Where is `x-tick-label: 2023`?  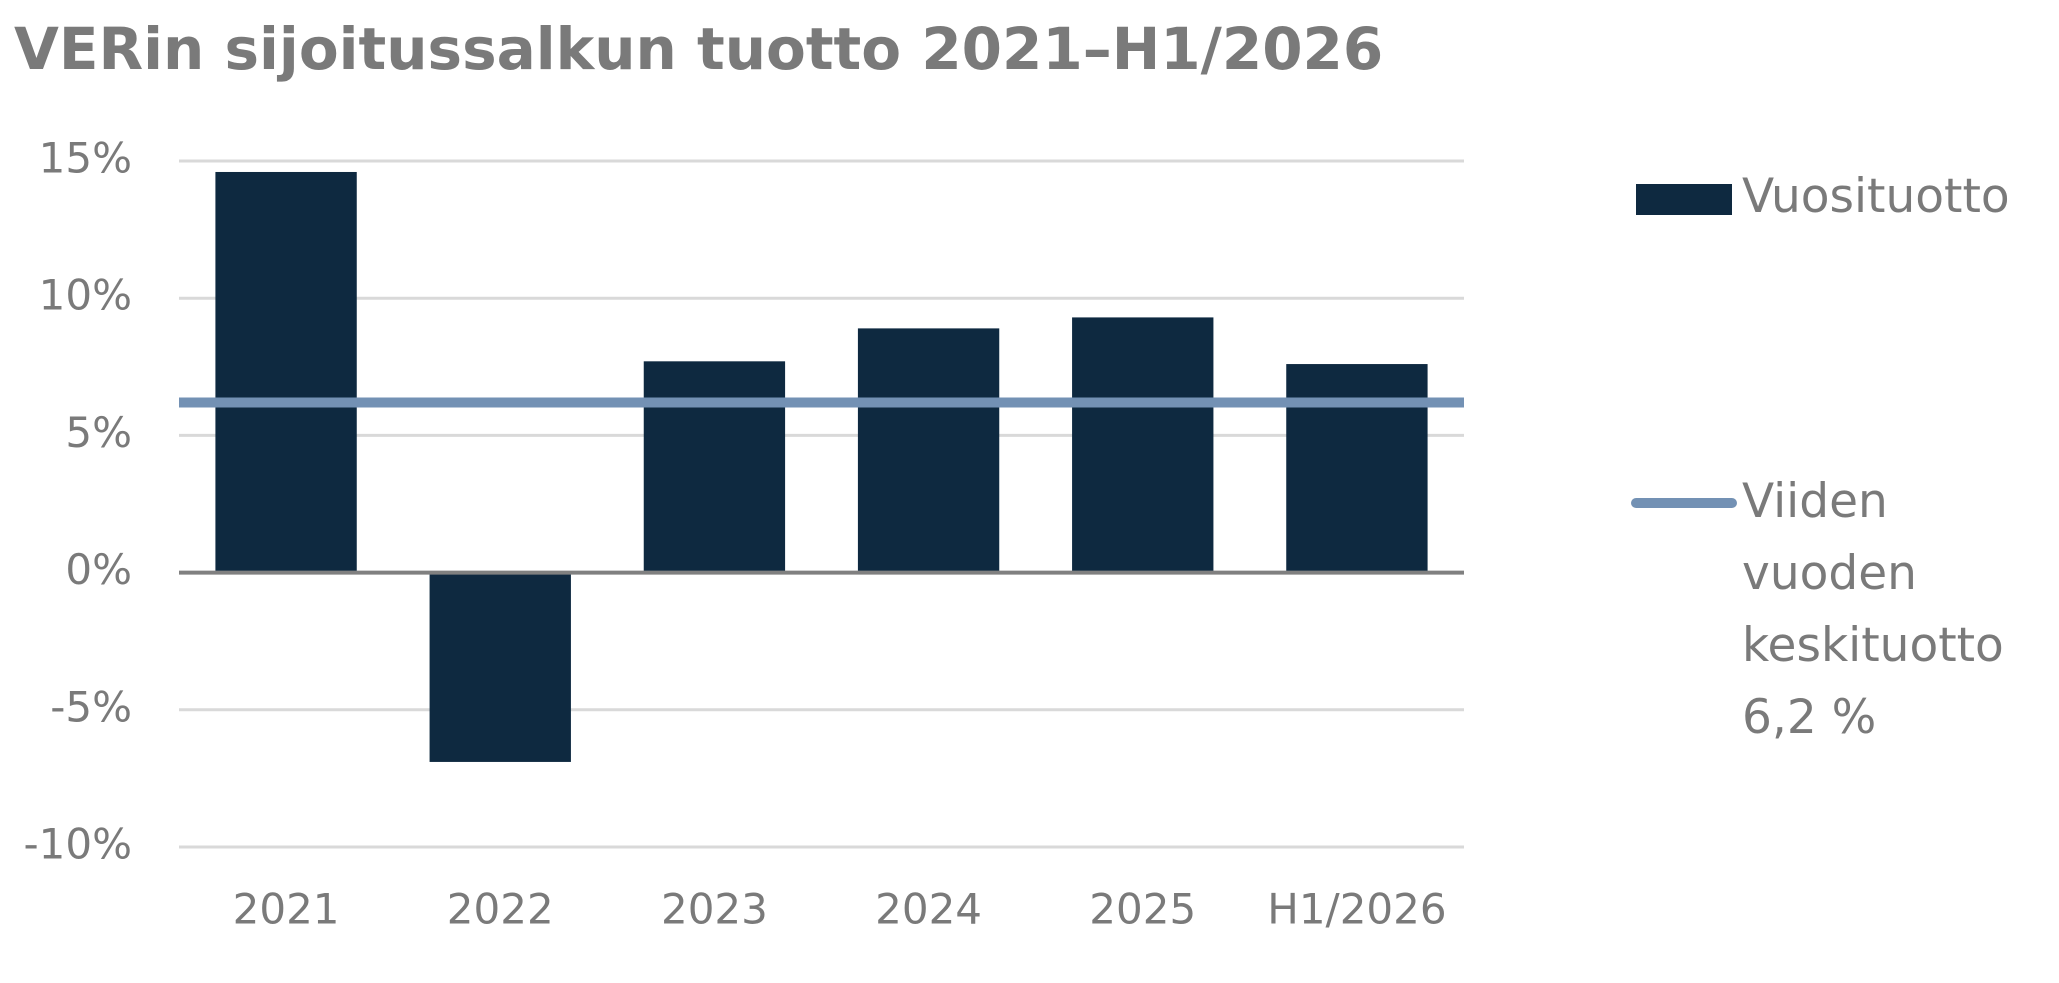 x-tick-label: 2023 is located at coordinates (714, 909).